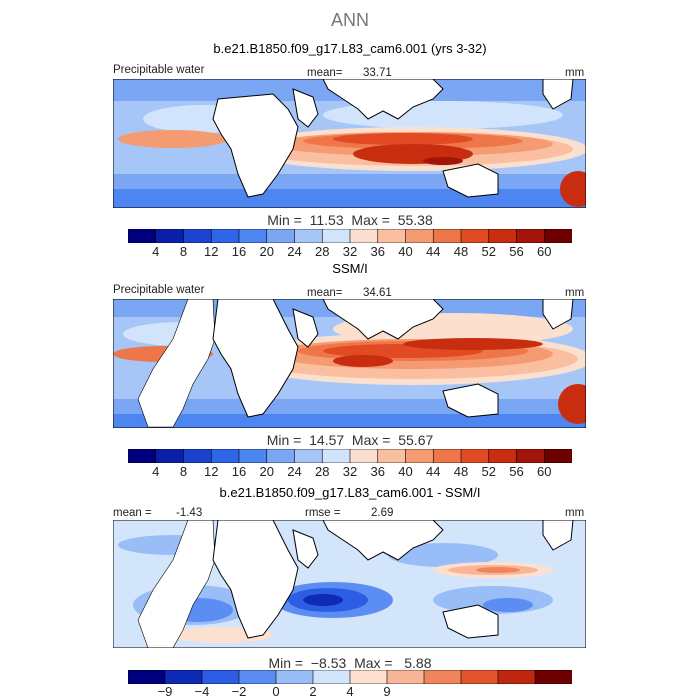 The height and width of the screenshot is (700, 700). Describe the element at coordinates (377, 293) in the screenshot. I see `panel2-mean-value: 34.61` at that location.